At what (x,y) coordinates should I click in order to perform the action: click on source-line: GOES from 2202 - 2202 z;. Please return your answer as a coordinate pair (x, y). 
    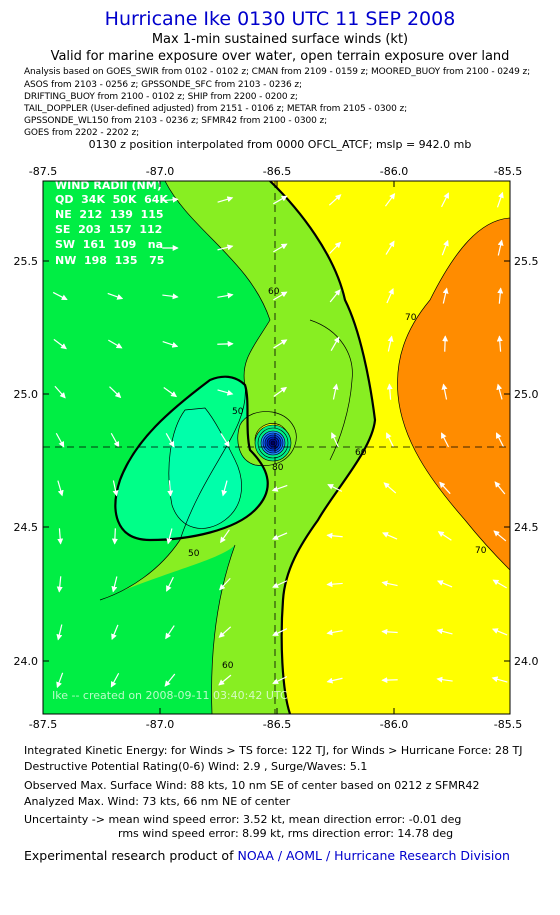
    Looking at the image, I should click on (82, 133).